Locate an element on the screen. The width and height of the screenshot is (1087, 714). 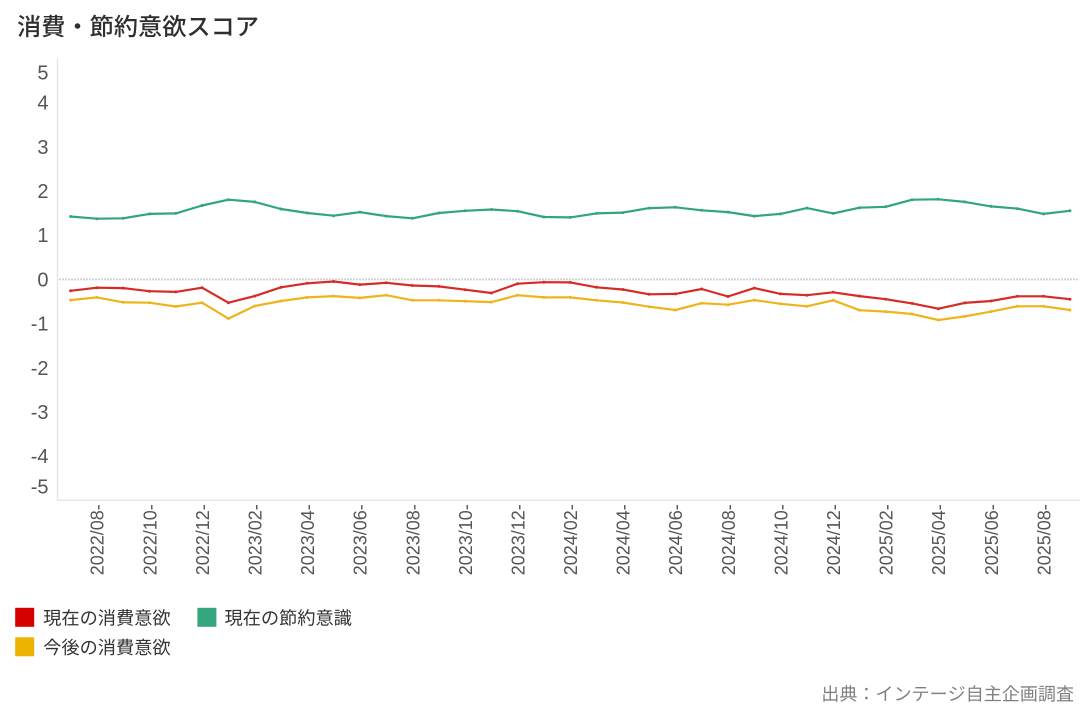
svg-text: 2022/12- is located at coordinates (203, 539).